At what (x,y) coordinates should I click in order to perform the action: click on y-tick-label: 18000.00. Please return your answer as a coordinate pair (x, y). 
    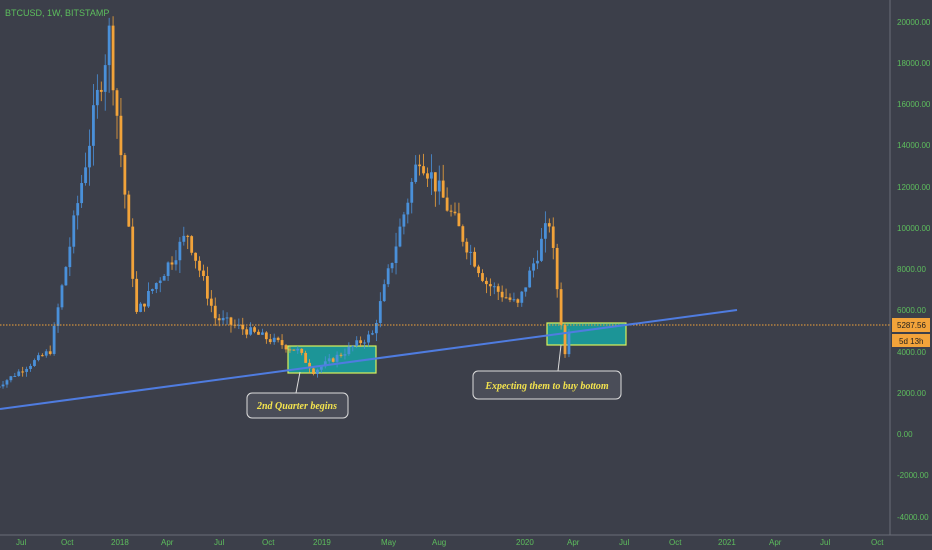
    Looking at the image, I should click on (914, 63).